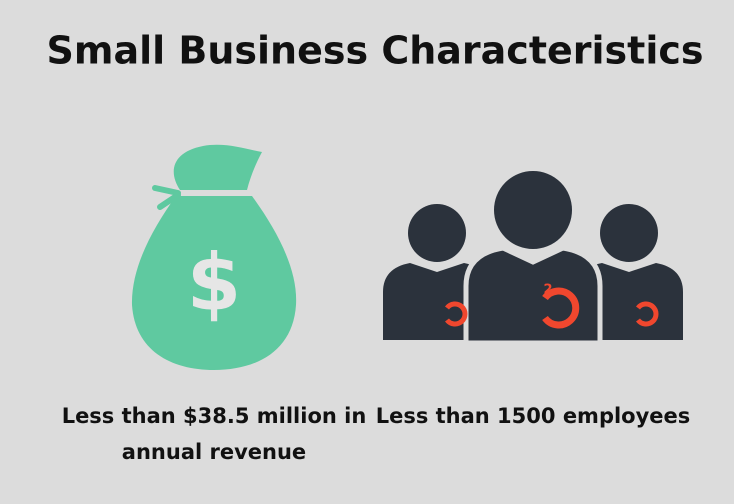 This screenshot has width=734, height=504. Describe the element at coordinates (214, 416) in the screenshot. I see `caption: Less than $38.5 million in` at that location.